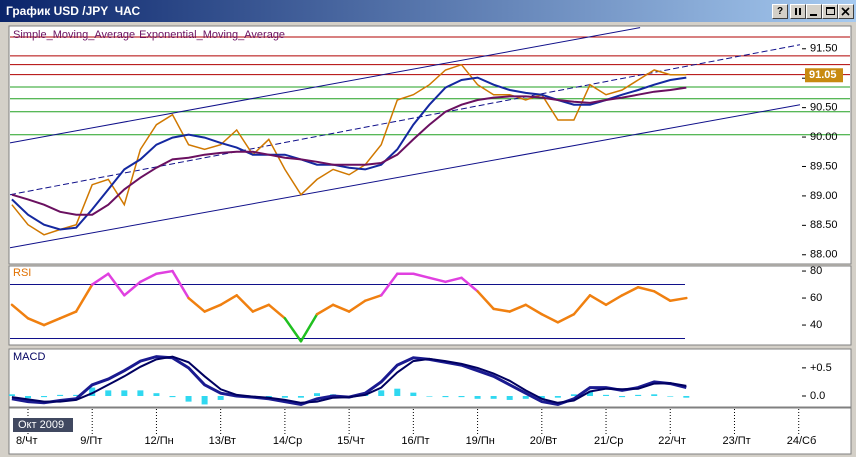  I want to click on y-tick-label: +0.5, so click(821, 368).